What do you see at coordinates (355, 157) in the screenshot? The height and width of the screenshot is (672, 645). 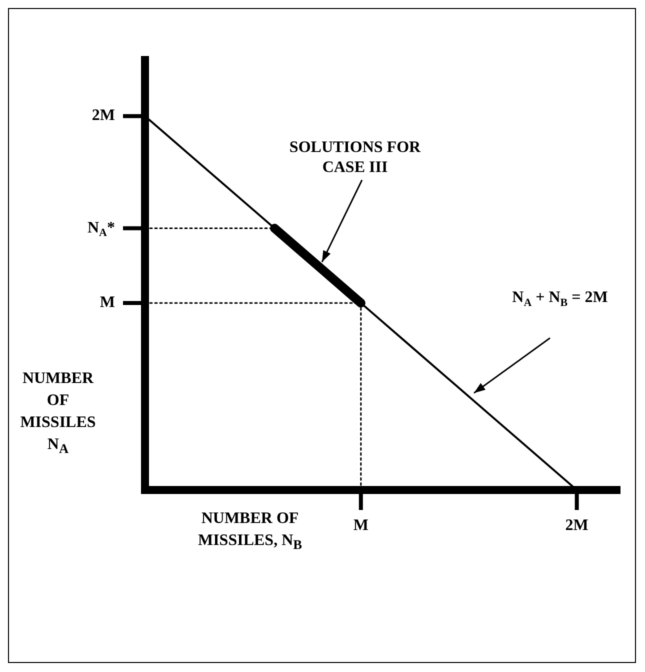 I see `annotation: SOLUTIONS FOR CASE III` at bounding box center [355, 157].